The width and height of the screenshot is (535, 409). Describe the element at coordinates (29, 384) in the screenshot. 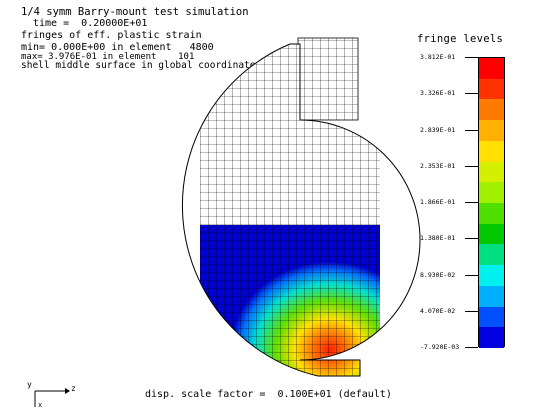

I see `axis-y-label: y` at that location.